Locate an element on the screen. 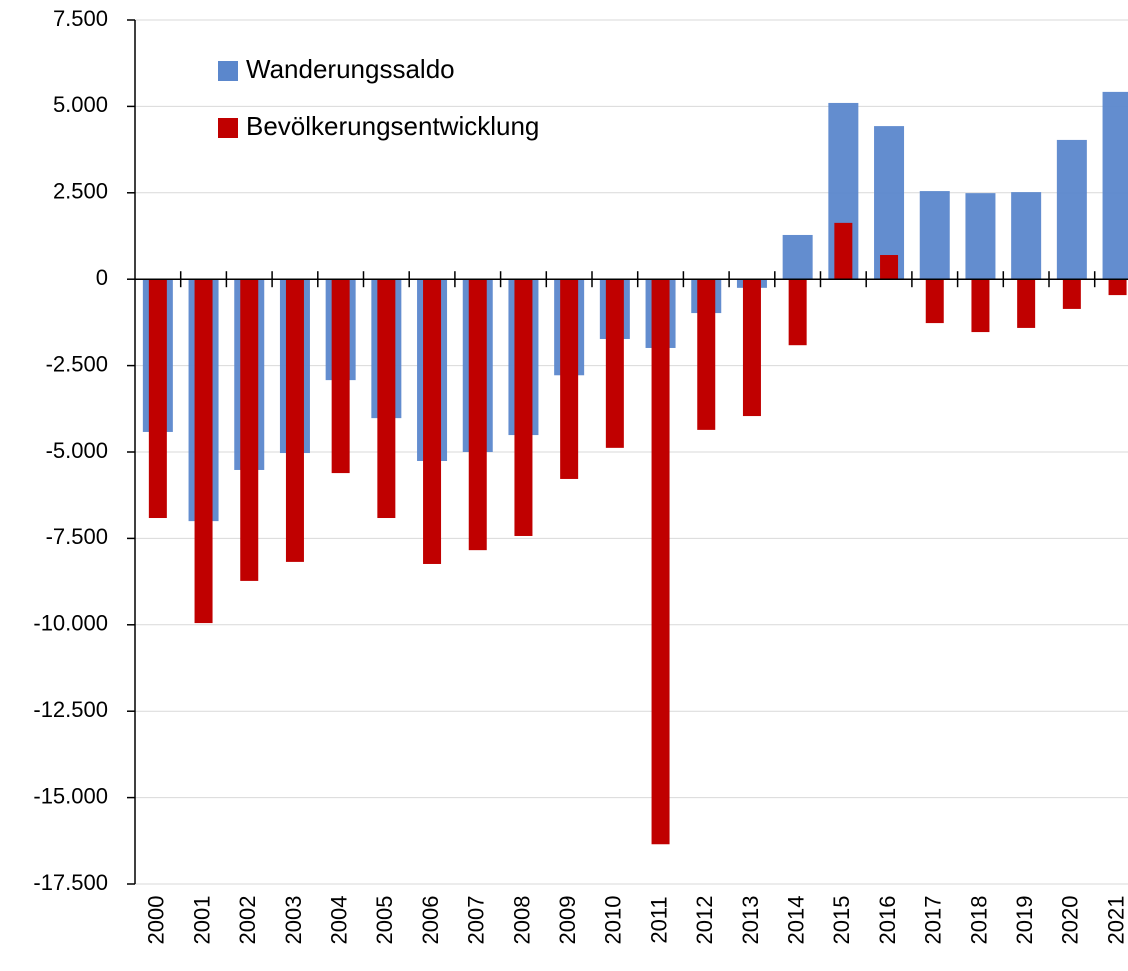 This screenshot has height=971, width=1128. y-tick-label: 7.500 is located at coordinates (80, 18).